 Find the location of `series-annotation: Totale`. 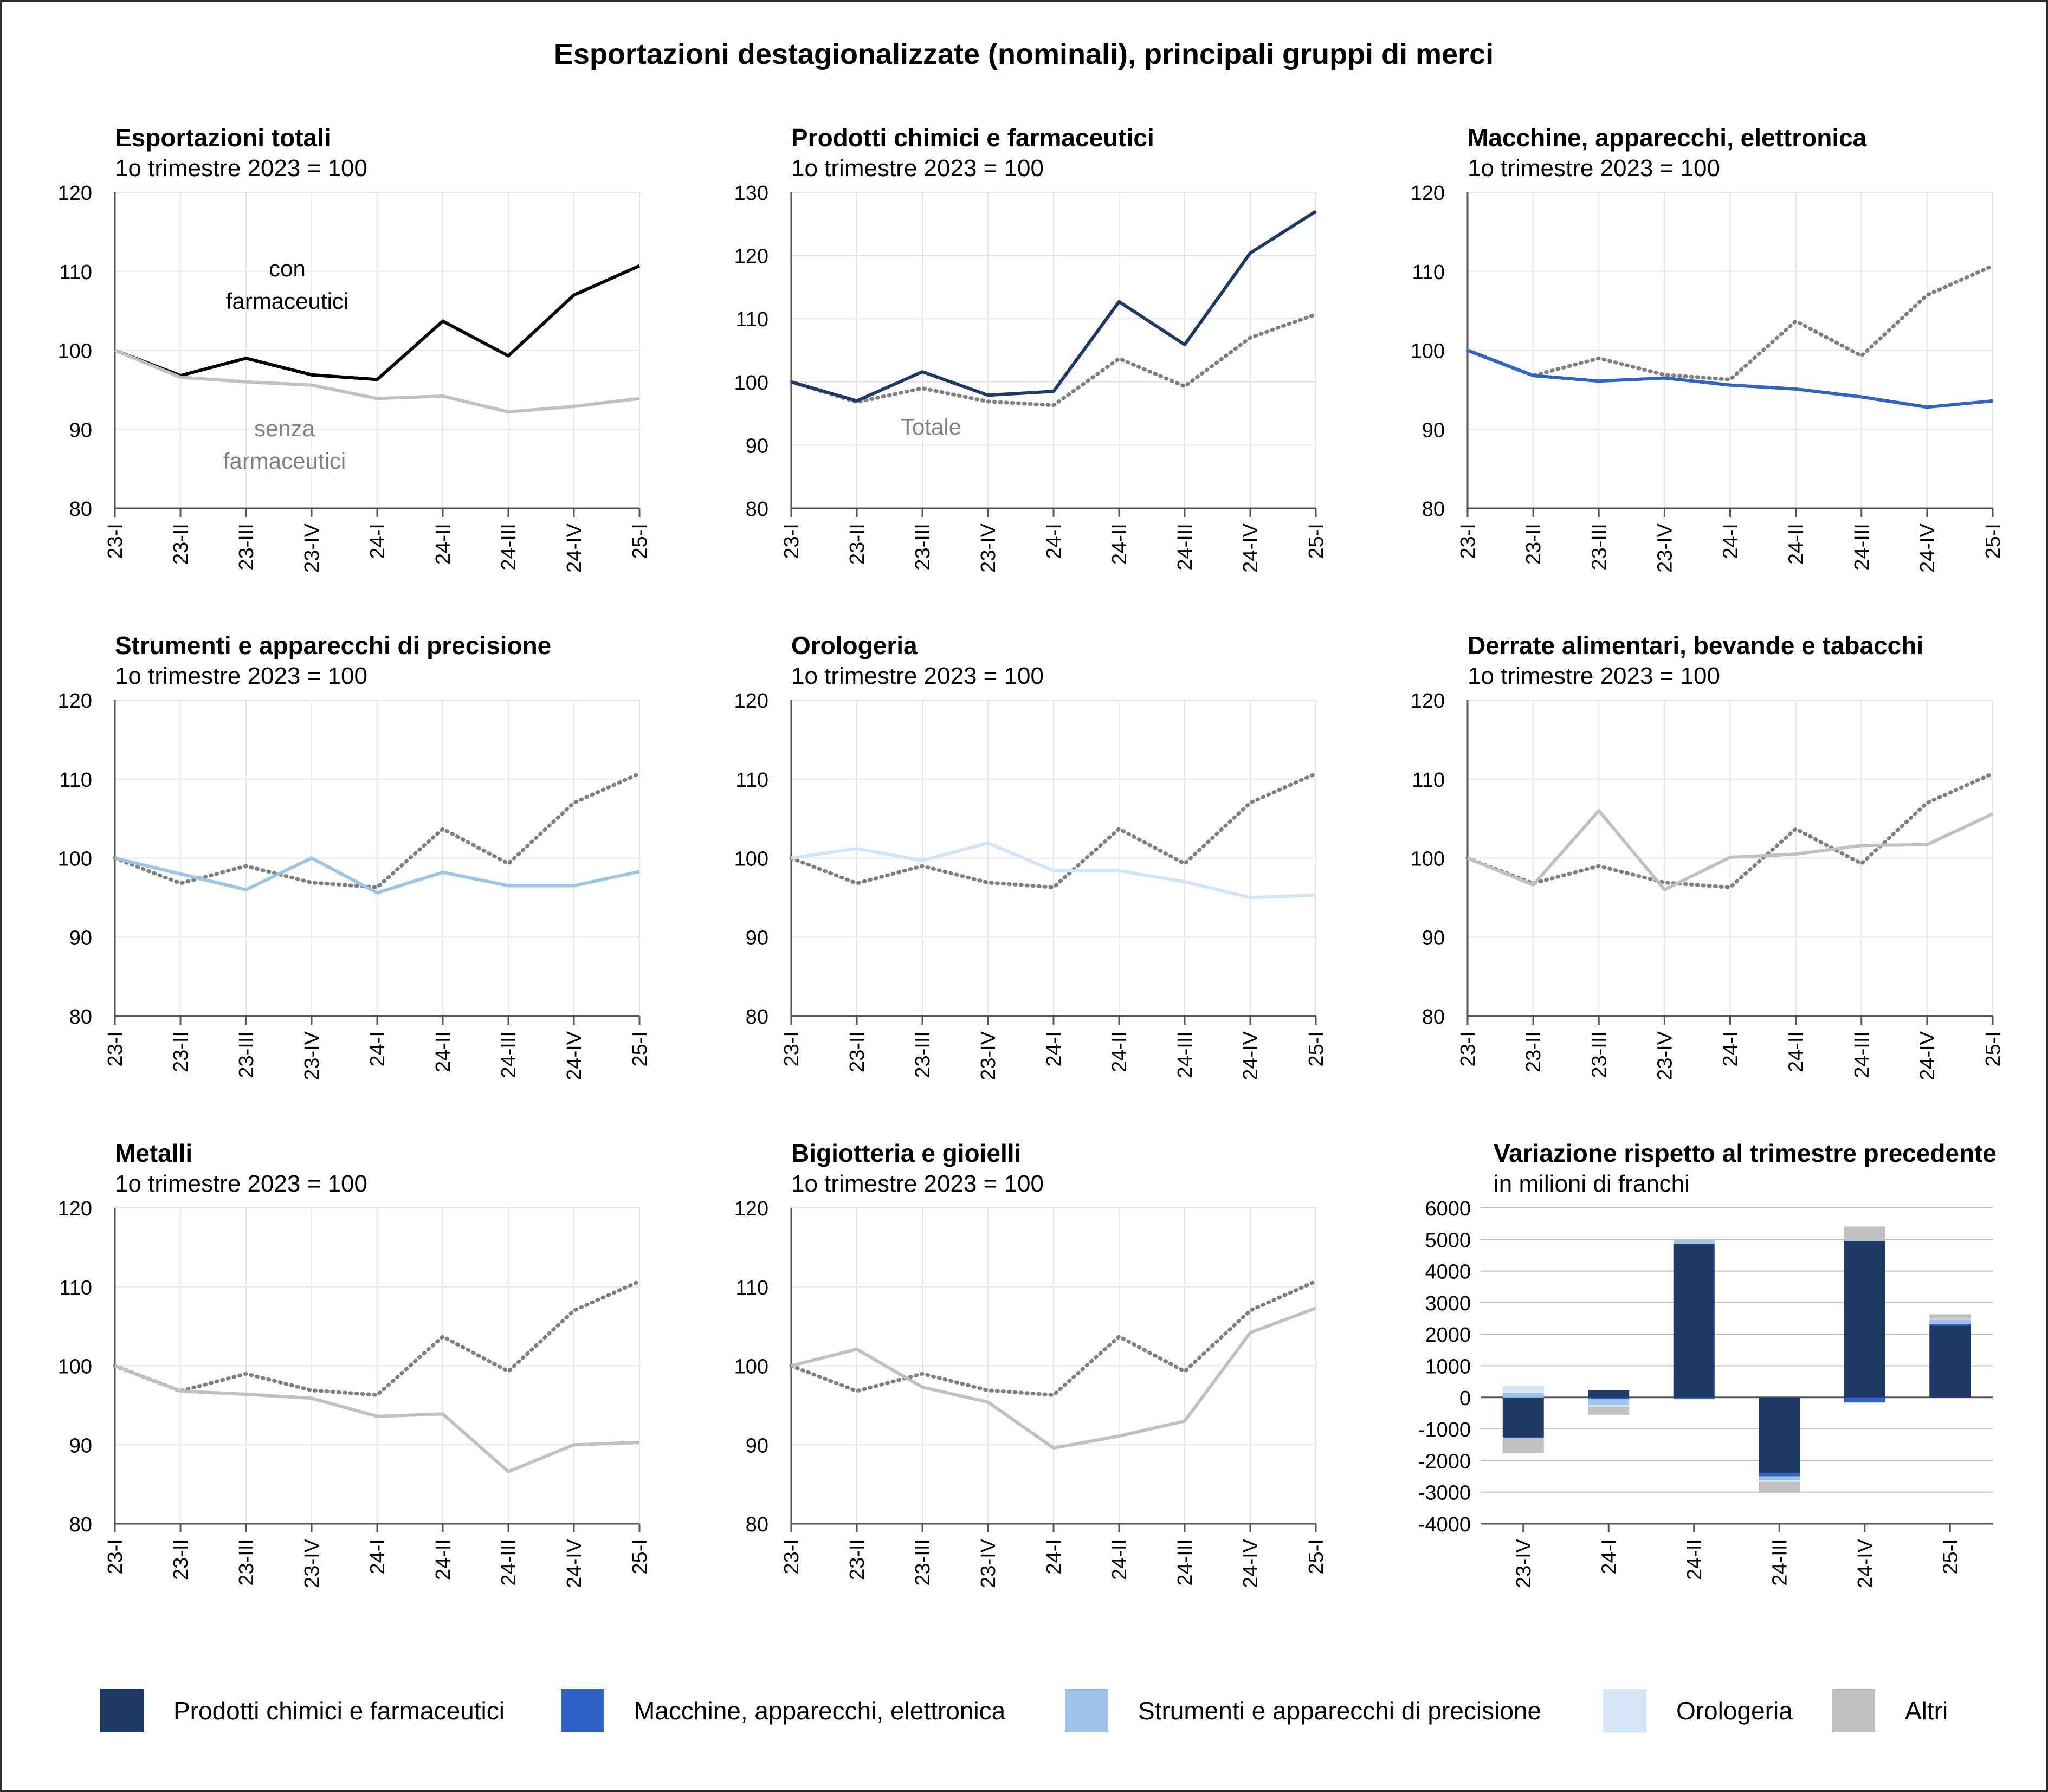

series-annotation: Totale is located at coordinates (931, 426).